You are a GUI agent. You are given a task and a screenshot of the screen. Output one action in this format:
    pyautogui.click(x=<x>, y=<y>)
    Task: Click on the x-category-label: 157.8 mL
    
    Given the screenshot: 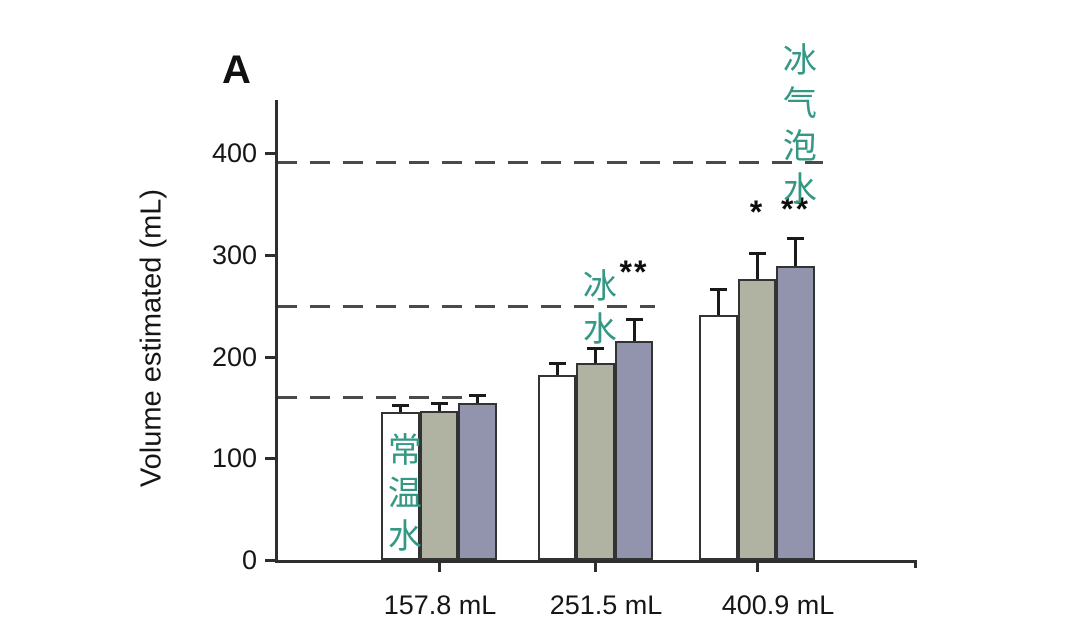 What is the action you would take?
    pyautogui.click(x=440, y=605)
    